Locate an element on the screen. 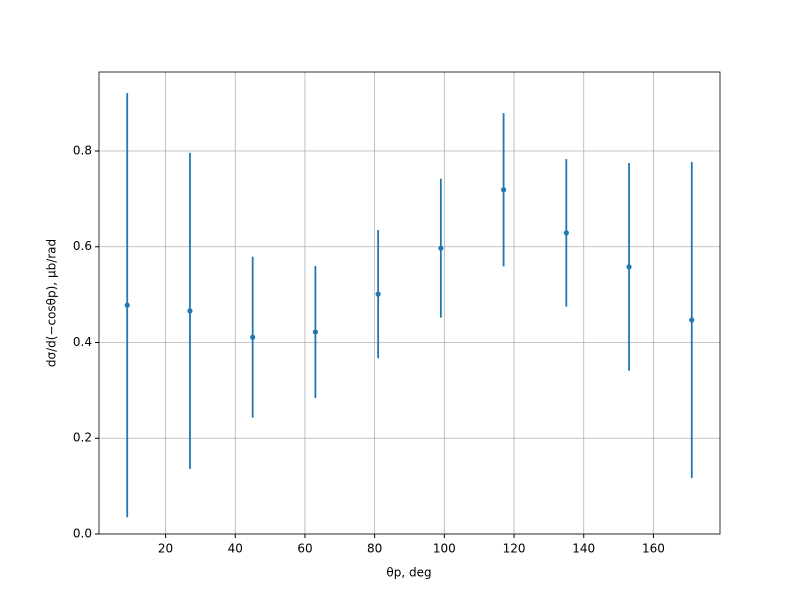 This screenshot has height=600, width=800. x-tick-label: 160 is located at coordinates (653, 549).